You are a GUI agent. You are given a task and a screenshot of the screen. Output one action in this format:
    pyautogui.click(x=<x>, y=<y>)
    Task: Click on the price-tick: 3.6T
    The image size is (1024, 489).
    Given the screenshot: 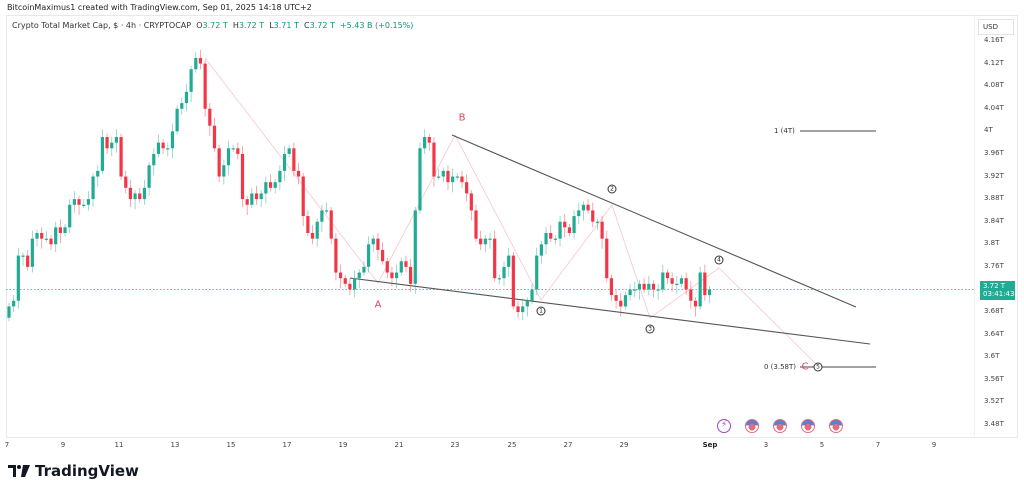 What is the action you would take?
    pyautogui.click(x=992, y=356)
    